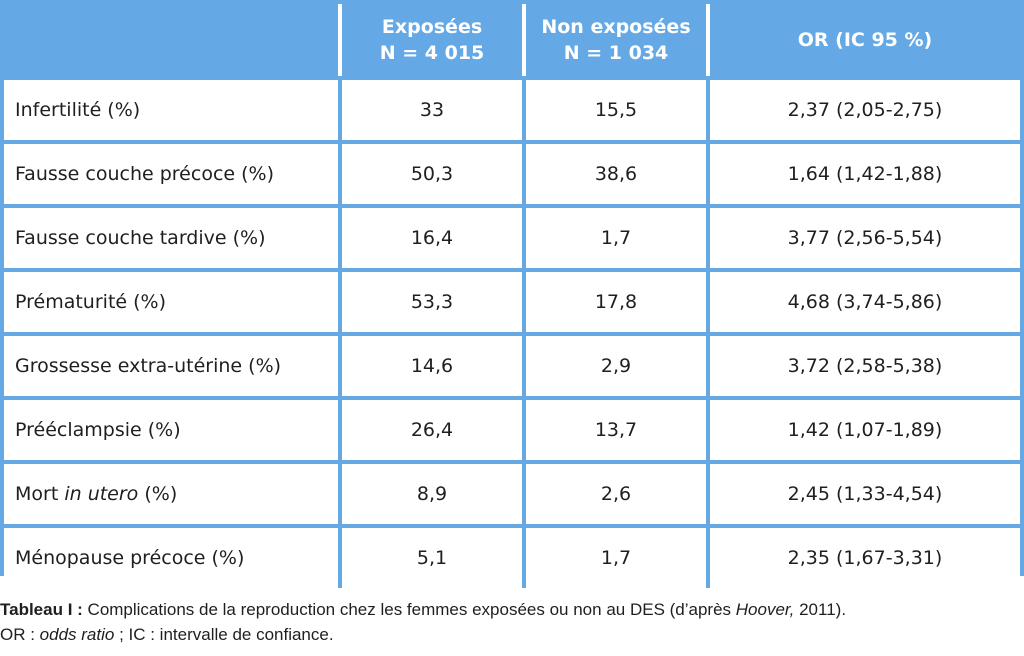 The image size is (1024, 656). What do you see at coordinates (171, 236) in the screenshot?
I see `row-label: Fausse couche tardive (%)` at bounding box center [171, 236].